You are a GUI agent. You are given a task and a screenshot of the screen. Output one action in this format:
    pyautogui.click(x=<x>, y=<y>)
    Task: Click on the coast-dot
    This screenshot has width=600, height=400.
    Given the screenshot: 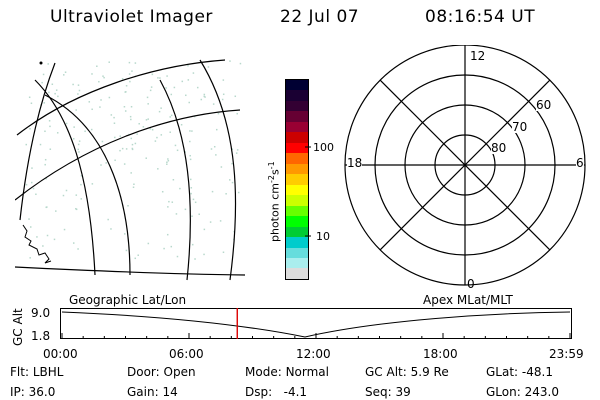 What is the action you would take?
    pyautogui.click(x=41, y=63)
    